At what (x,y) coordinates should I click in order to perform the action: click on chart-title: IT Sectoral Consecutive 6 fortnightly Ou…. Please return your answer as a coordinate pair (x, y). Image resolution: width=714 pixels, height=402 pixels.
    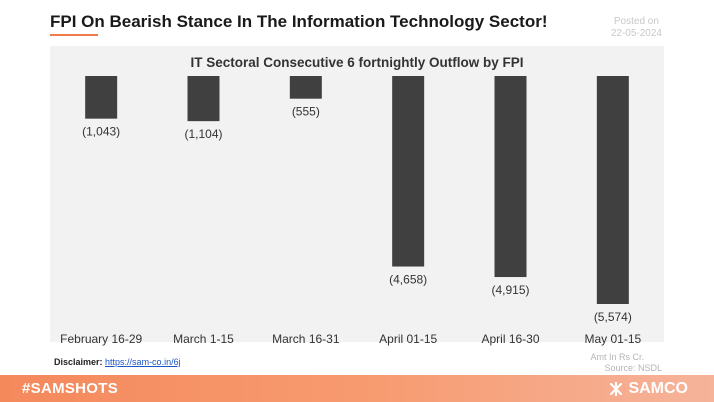
    Looking at the image, I should click on (356, 62).